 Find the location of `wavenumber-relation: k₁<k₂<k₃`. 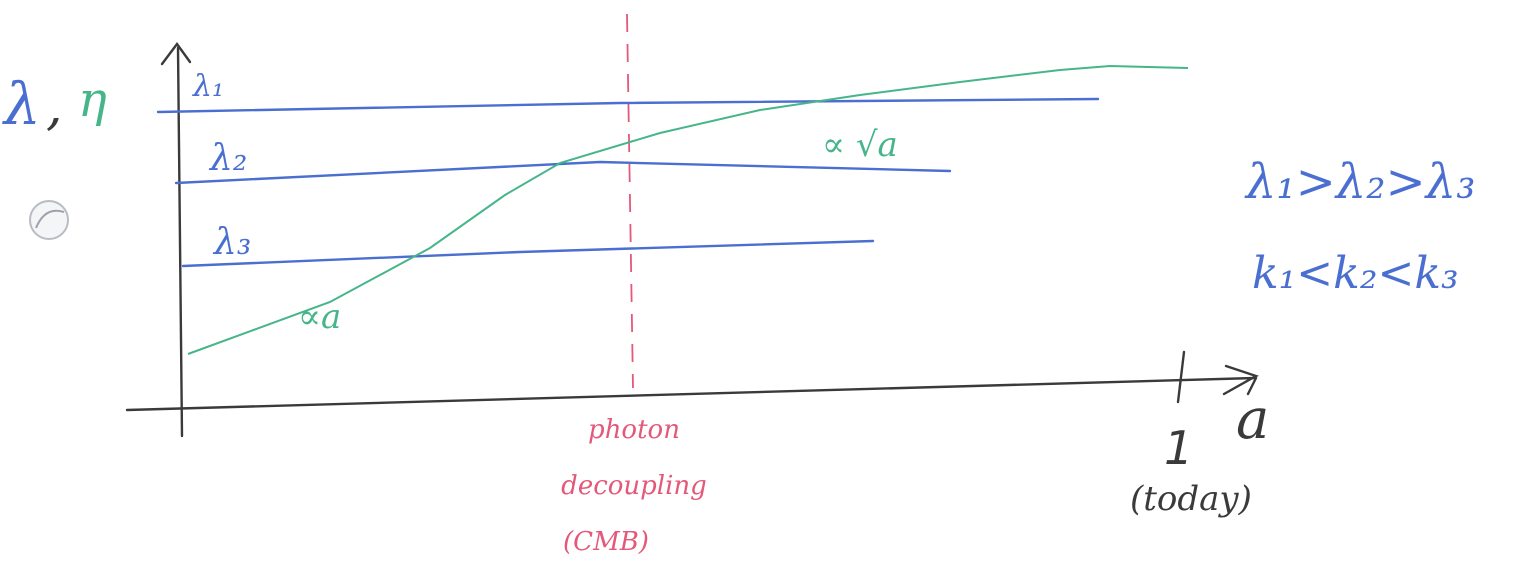

wavenumber-relation: k₁<k₂<k₃ is located at coordinates (1355, 273).